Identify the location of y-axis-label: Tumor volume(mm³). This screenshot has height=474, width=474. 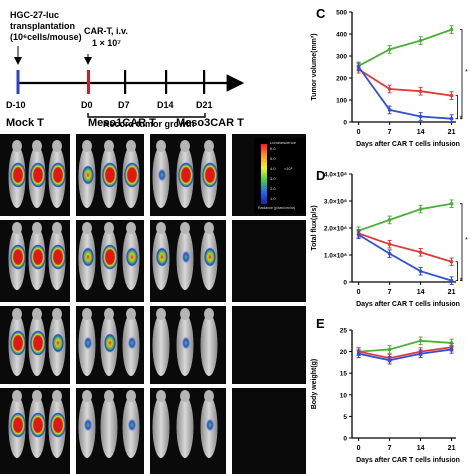
(314, 66).